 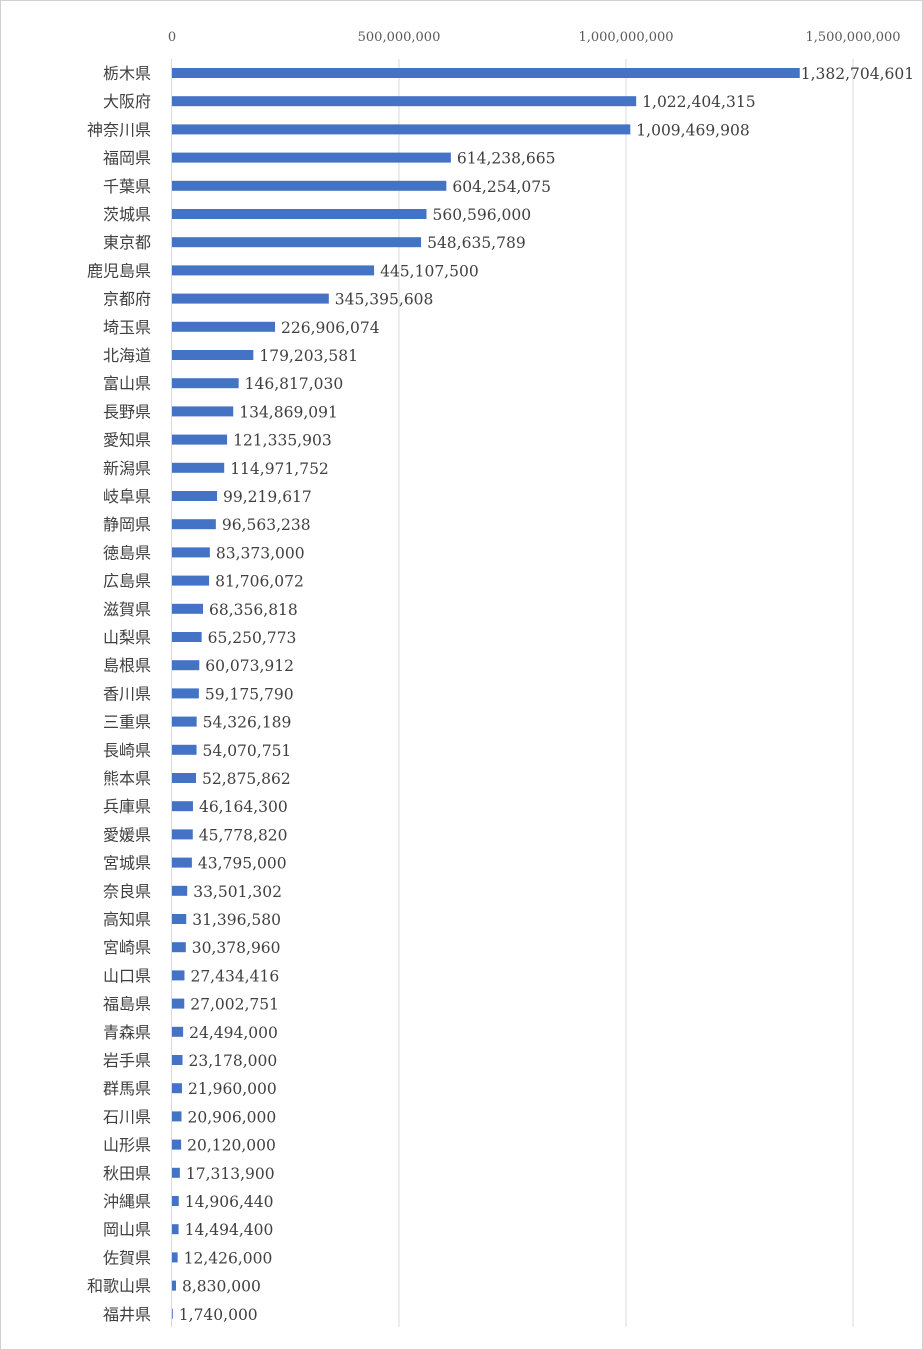 What do you see at coordinates (127, 750) in the screenshot?
I see `category-label: 長崎県` at bounding box center [127, 750].